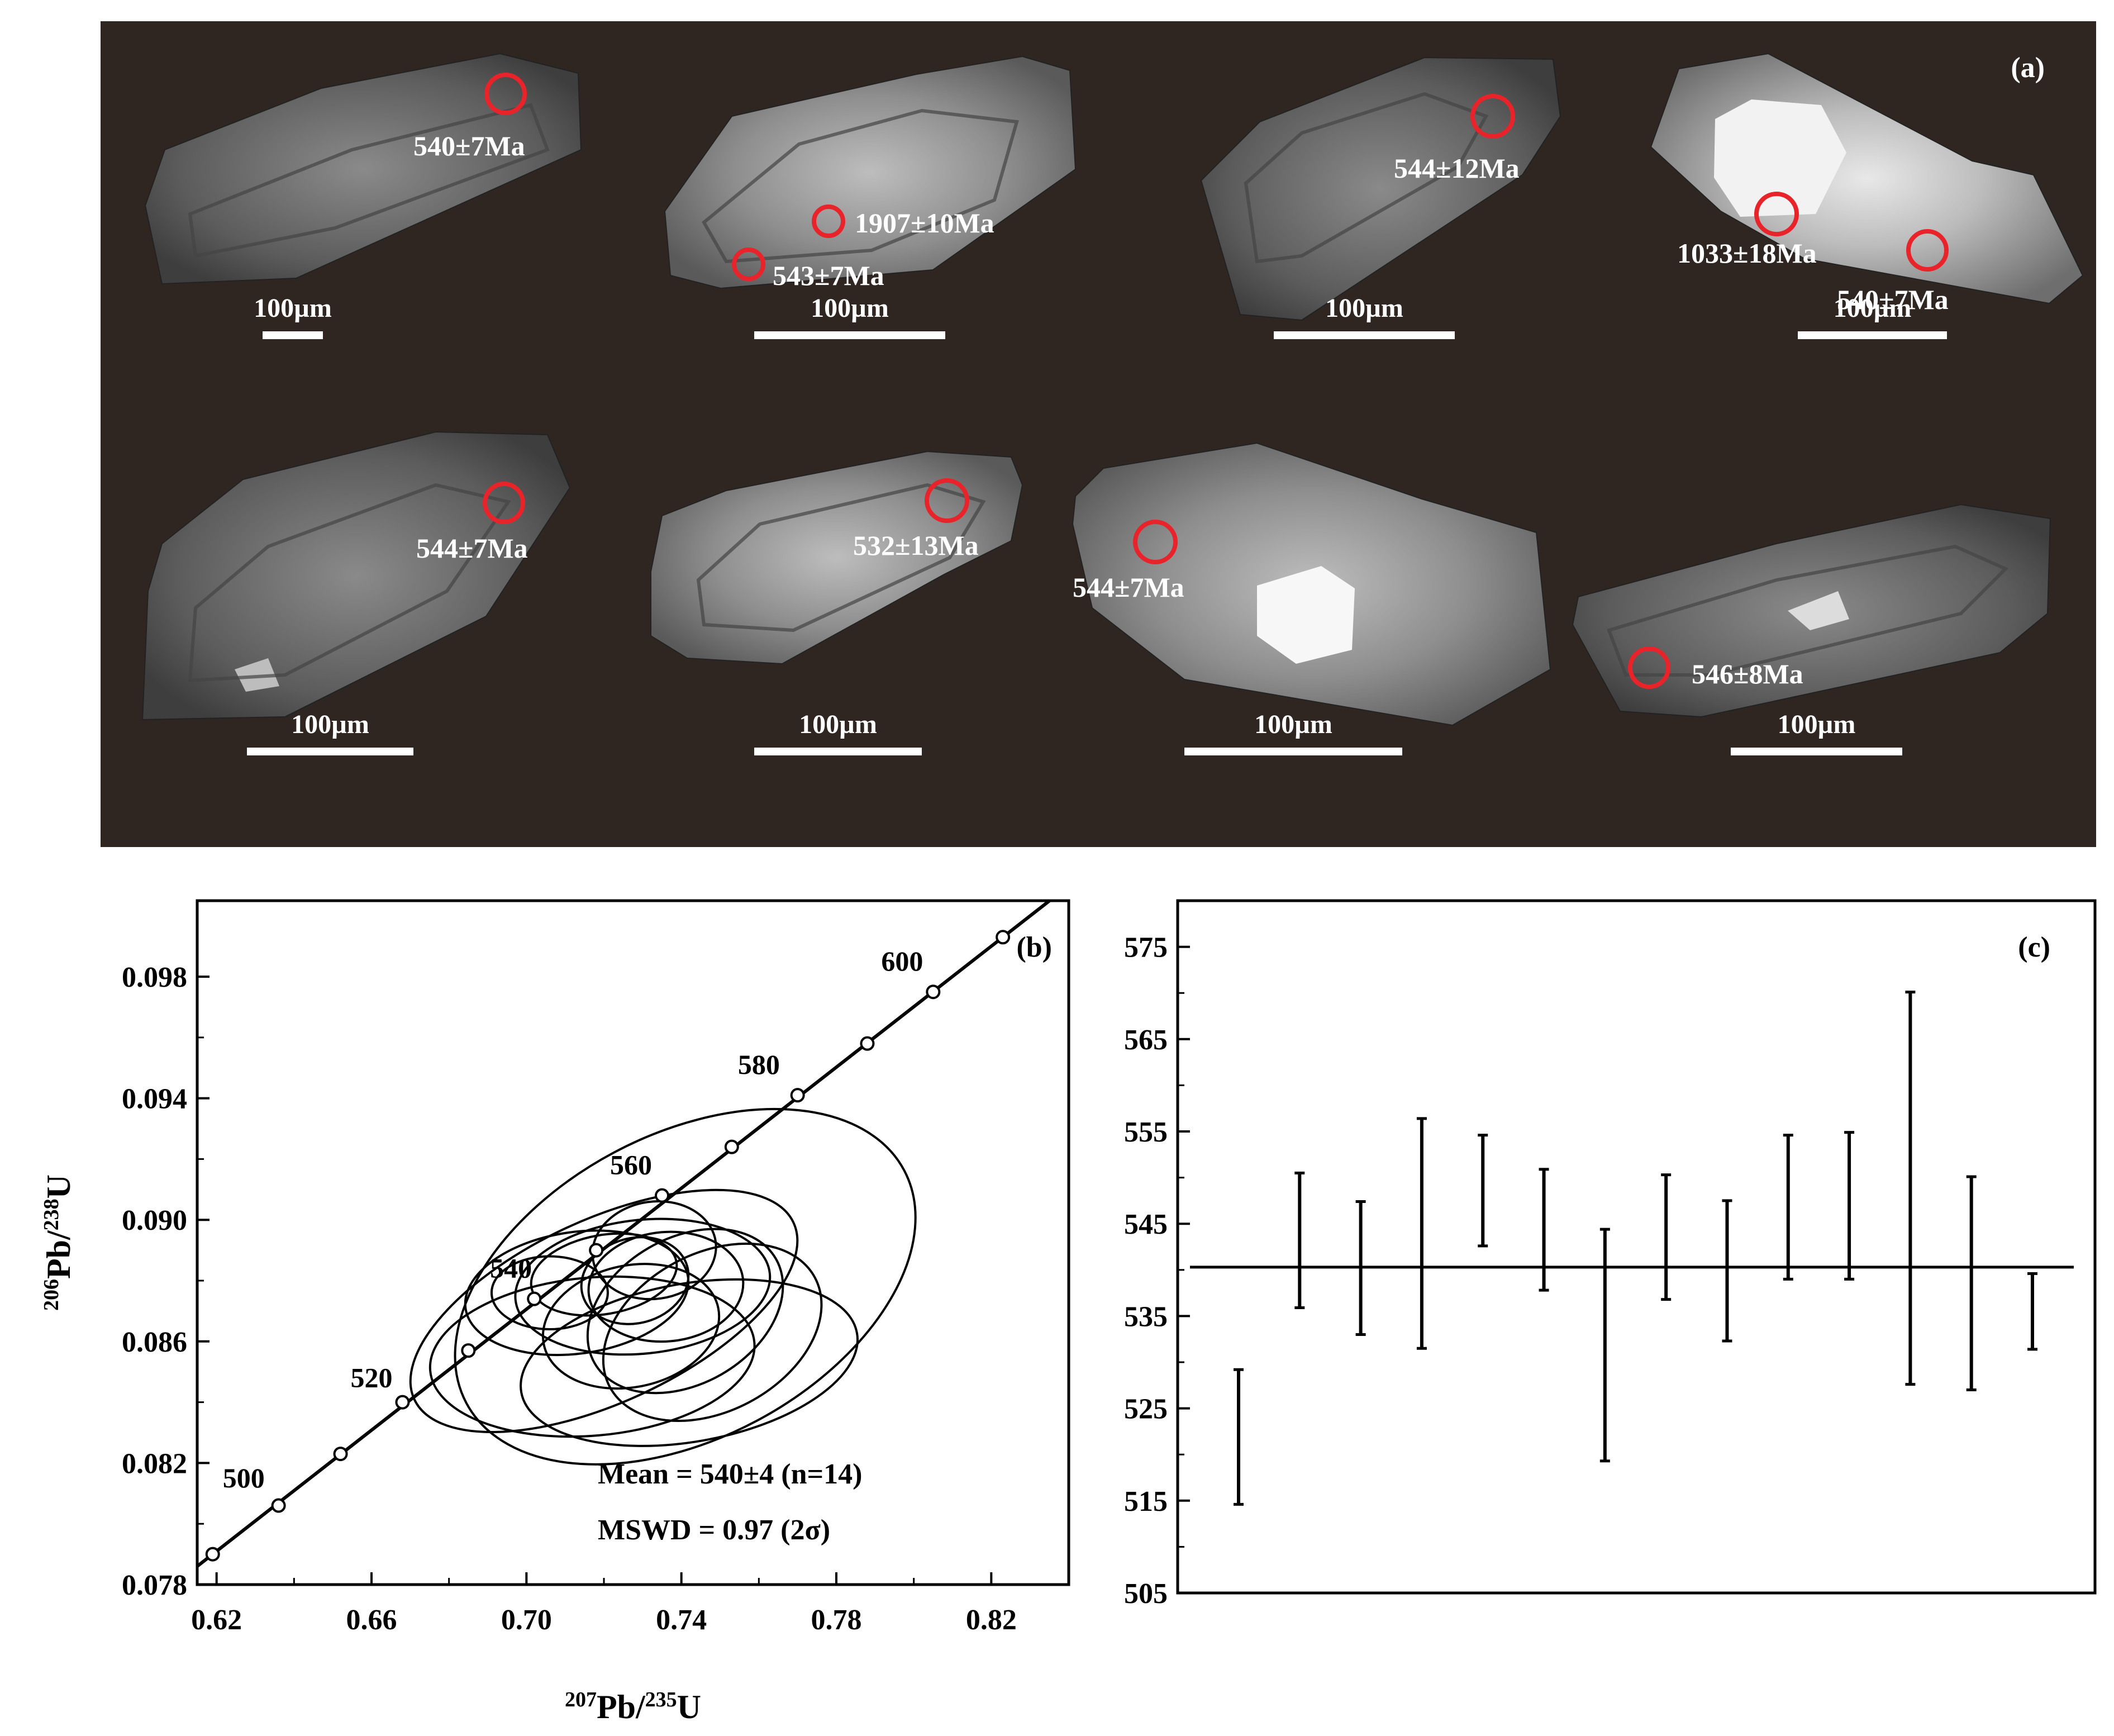  Describe the element at coordinates (51, 1214) in the screenshot. I see `y-axis-label-part: 238` at that location.